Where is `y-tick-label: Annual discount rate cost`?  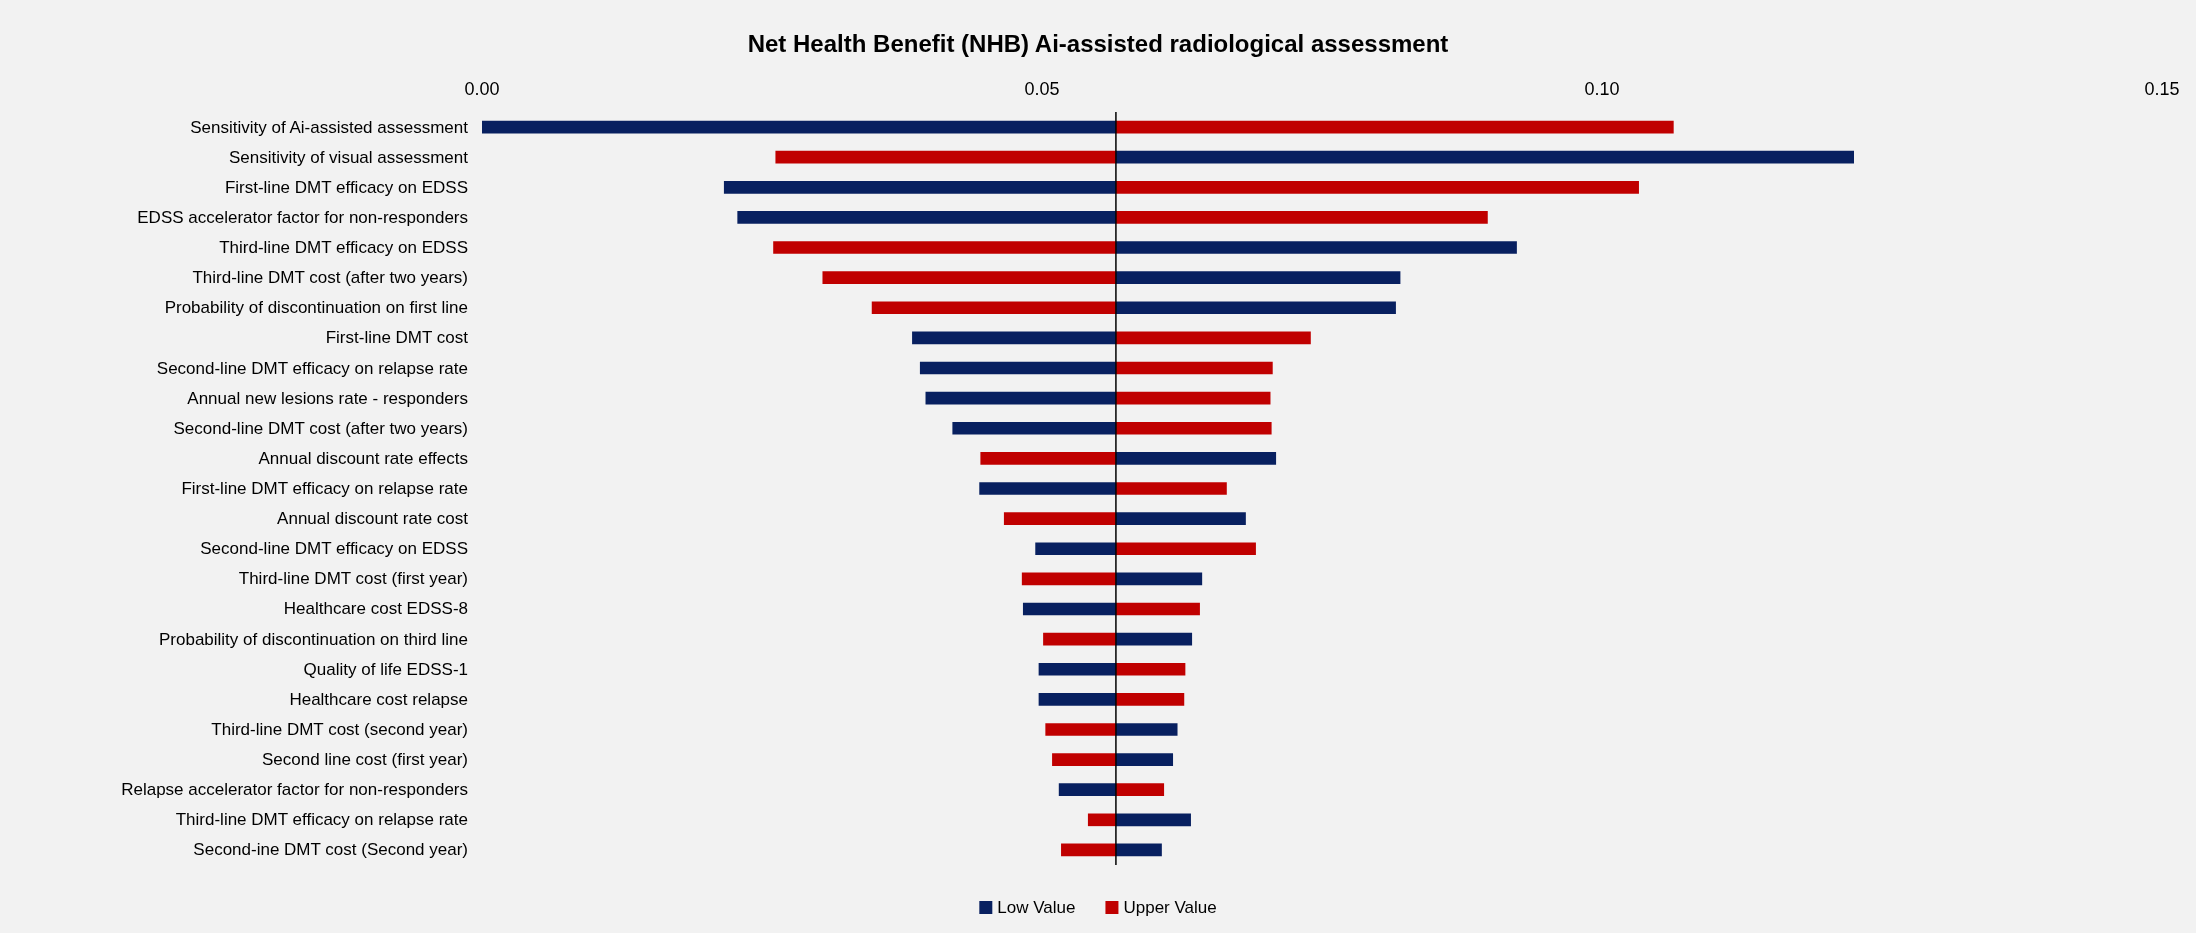 y-tick-label: Annual discount rate cost is located at coordinates (373, 519).